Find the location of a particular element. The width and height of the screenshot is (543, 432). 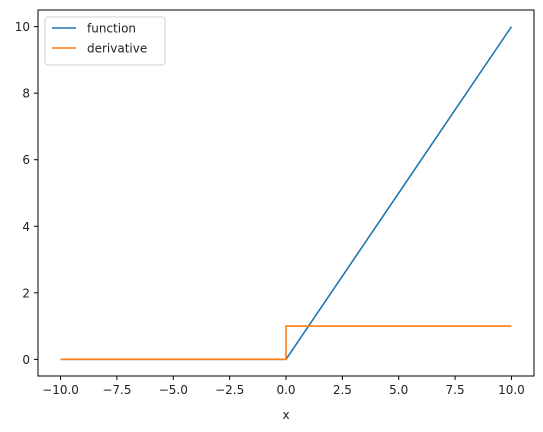

y-tick-label: 10 is located at coordinates (22, 27).